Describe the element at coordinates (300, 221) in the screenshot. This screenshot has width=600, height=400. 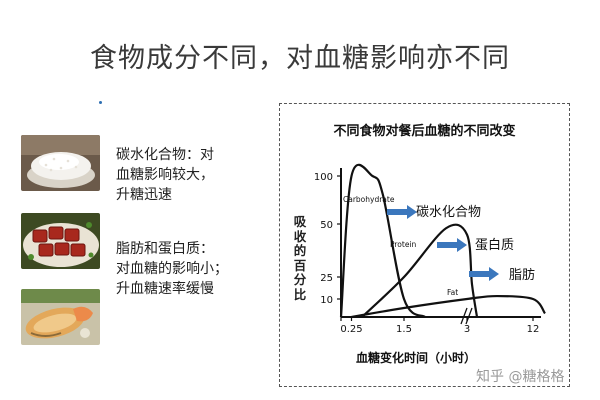
I see `chart-y-label-char: 吸` at that location.